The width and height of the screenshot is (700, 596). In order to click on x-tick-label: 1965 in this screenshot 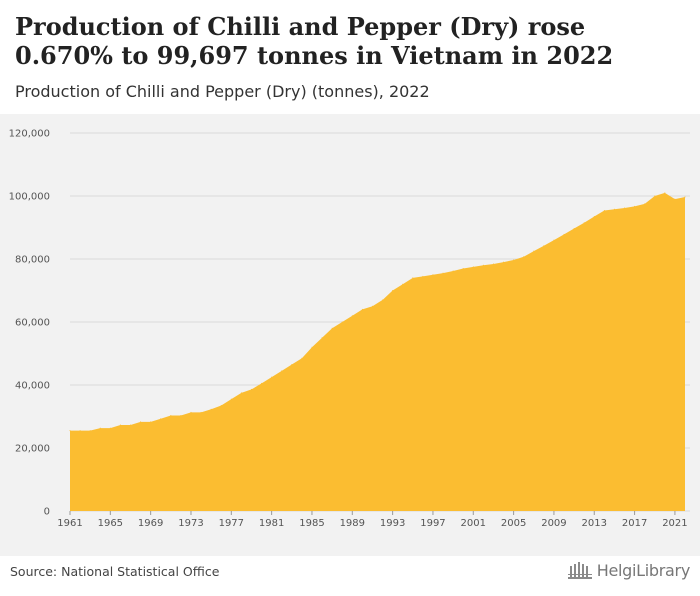, I will do `click(110, 523)`.